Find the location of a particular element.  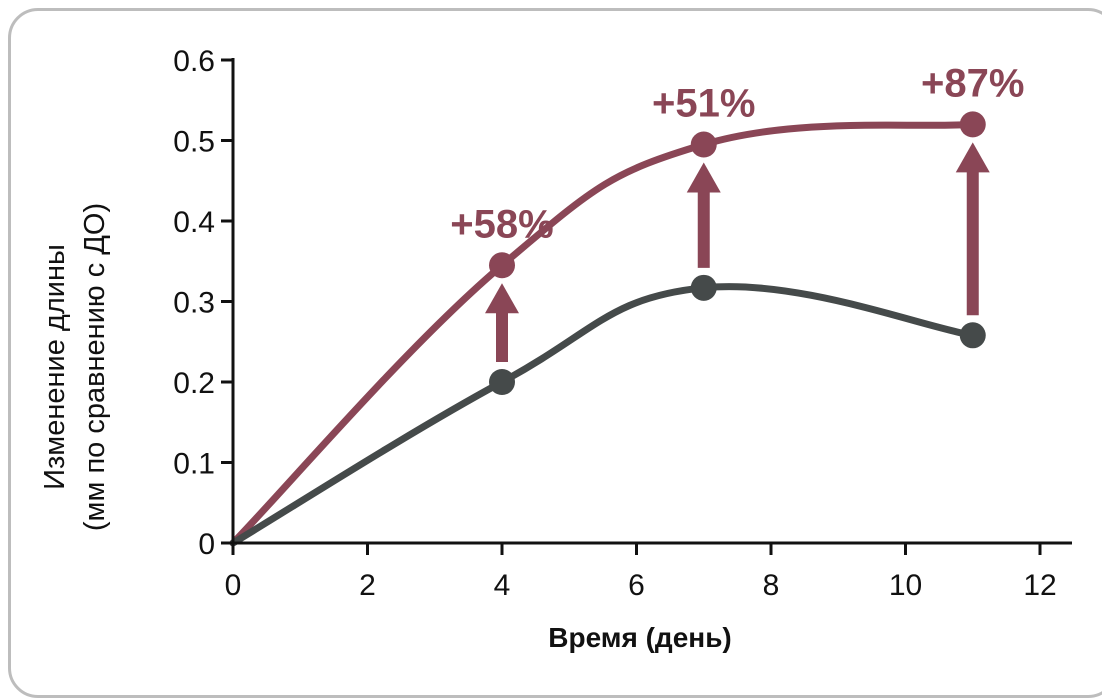

y-tick-label: 0 is located at coordinates (206, 544).